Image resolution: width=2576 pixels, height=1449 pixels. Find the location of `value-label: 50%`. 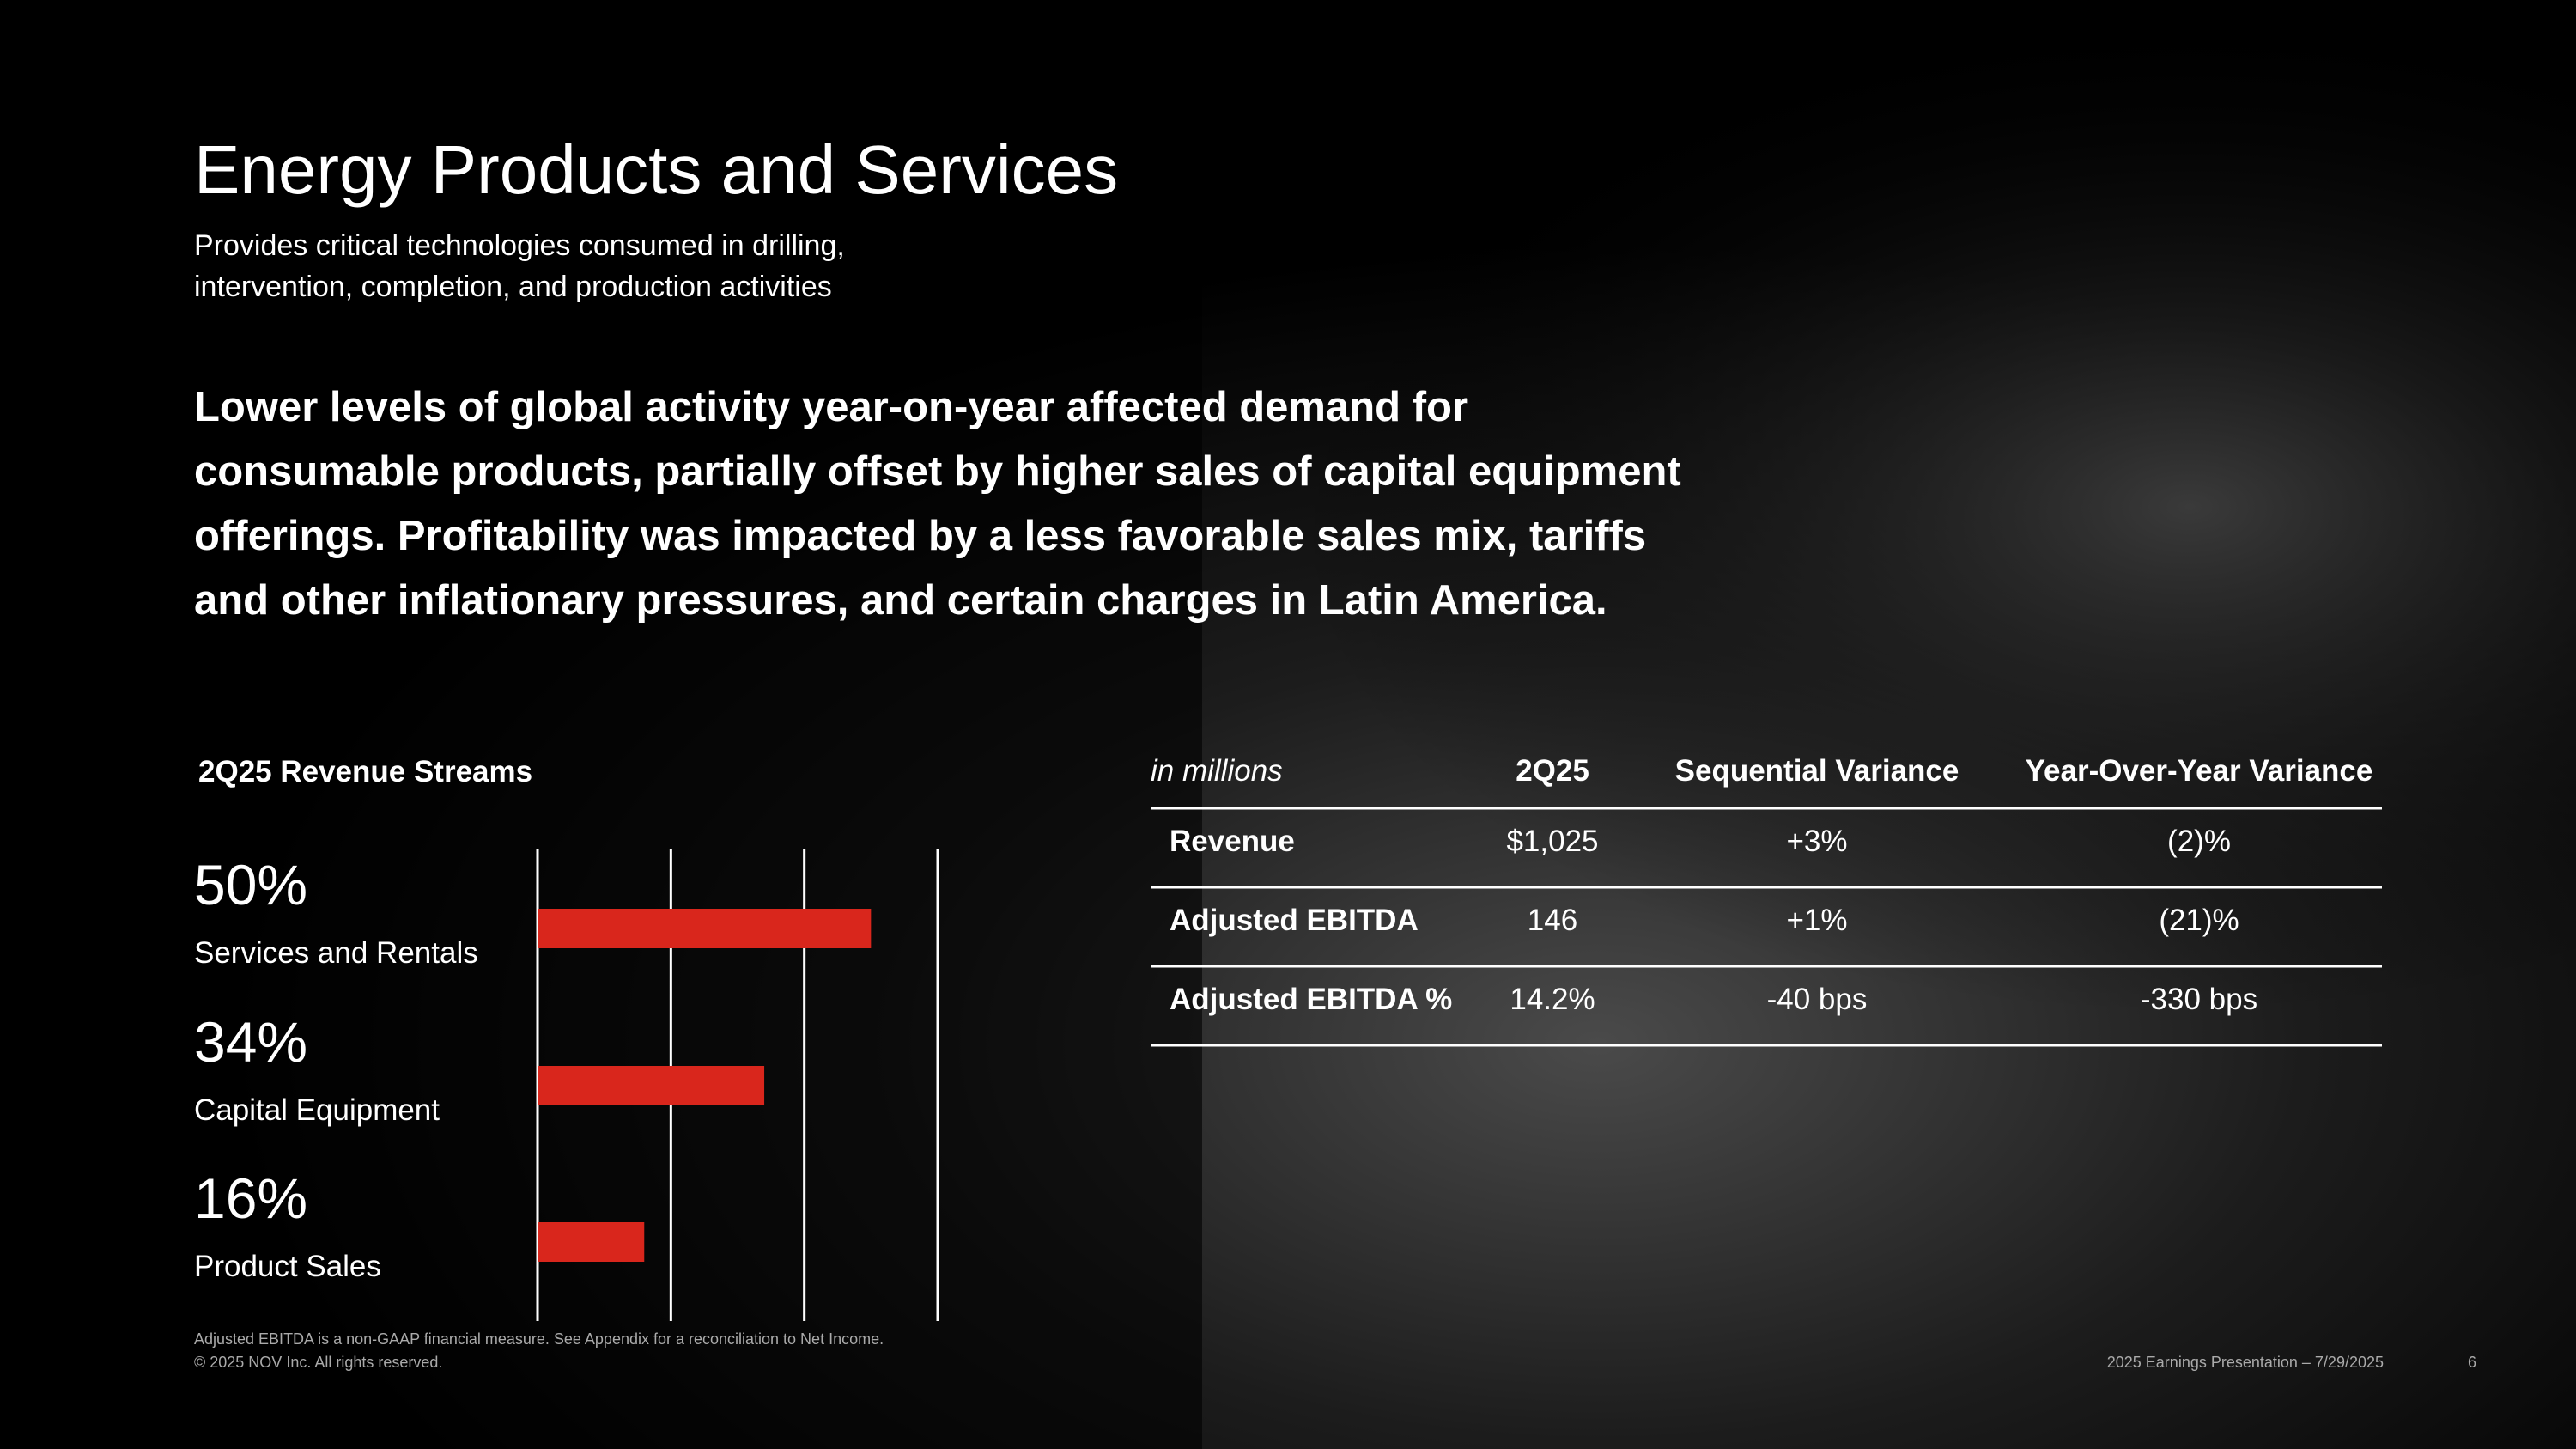

value-label: 50% is located at coordinates (251, 884).